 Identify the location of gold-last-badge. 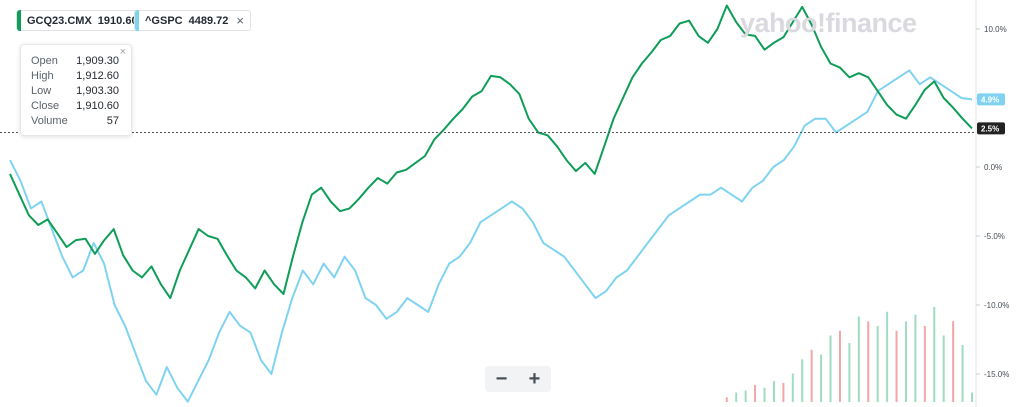
(991, 128).